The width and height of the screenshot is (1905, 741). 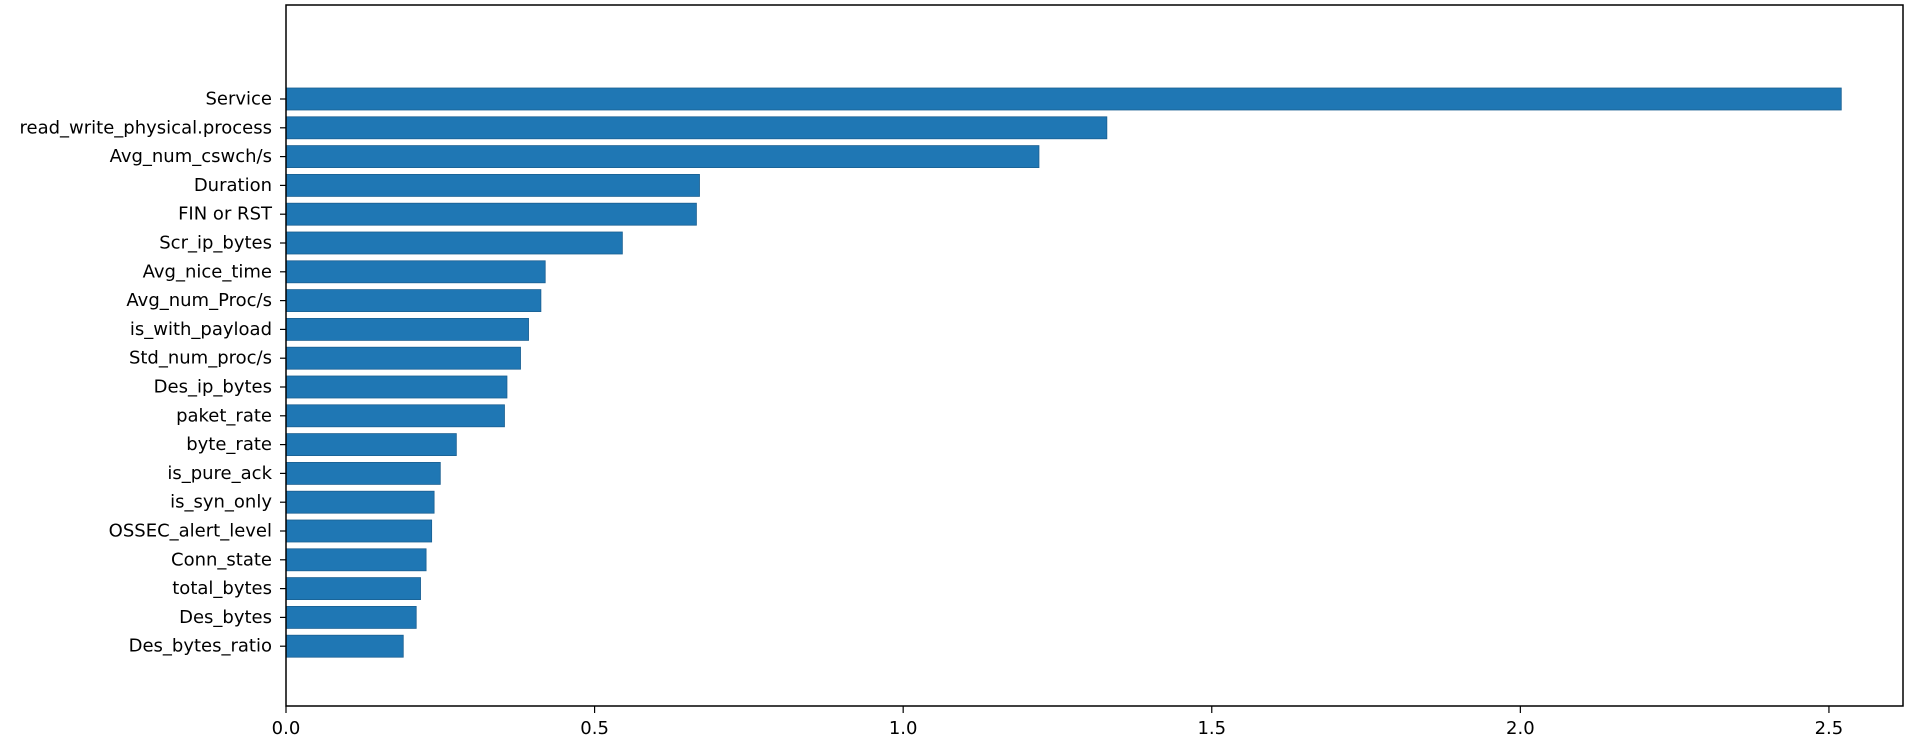 I want to click on y-tick-label: Avg_num_cswch/s, so click(x=191, y=156).